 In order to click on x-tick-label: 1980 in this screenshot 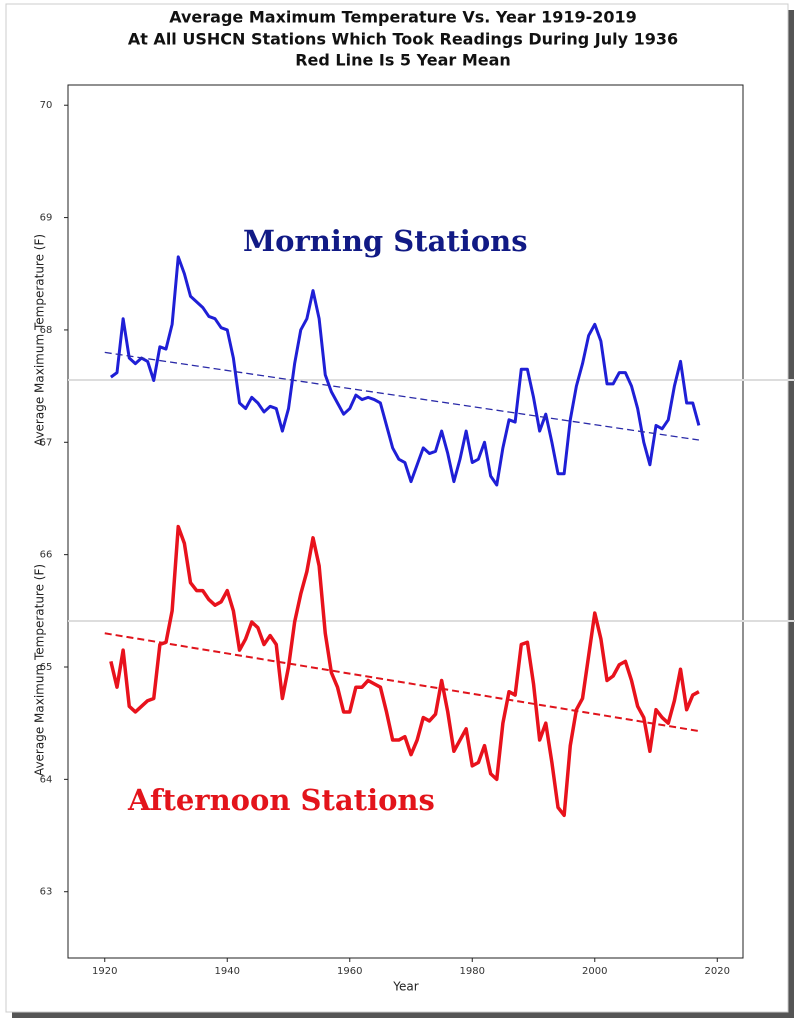, I will do `click(472, 971)`.